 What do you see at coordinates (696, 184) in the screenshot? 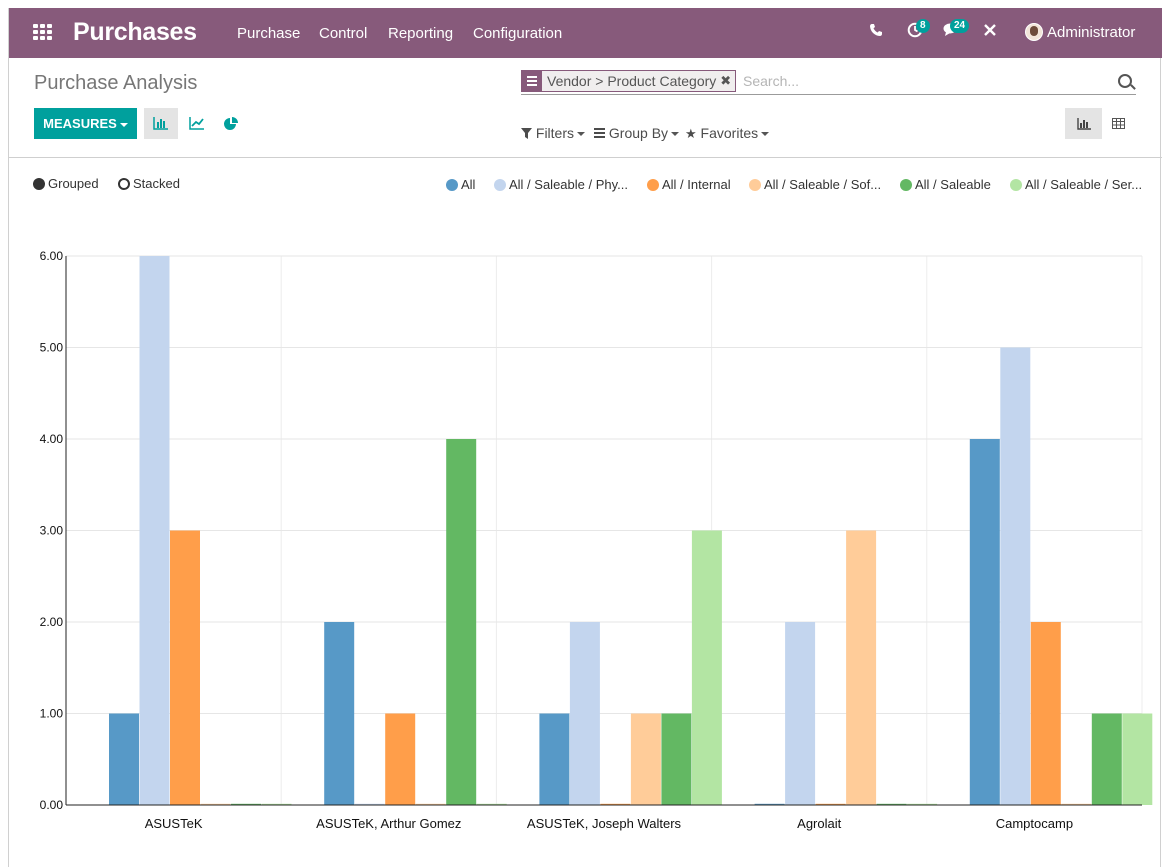
I see `legend-label: All / Internal` at bounding box center [696, 184].